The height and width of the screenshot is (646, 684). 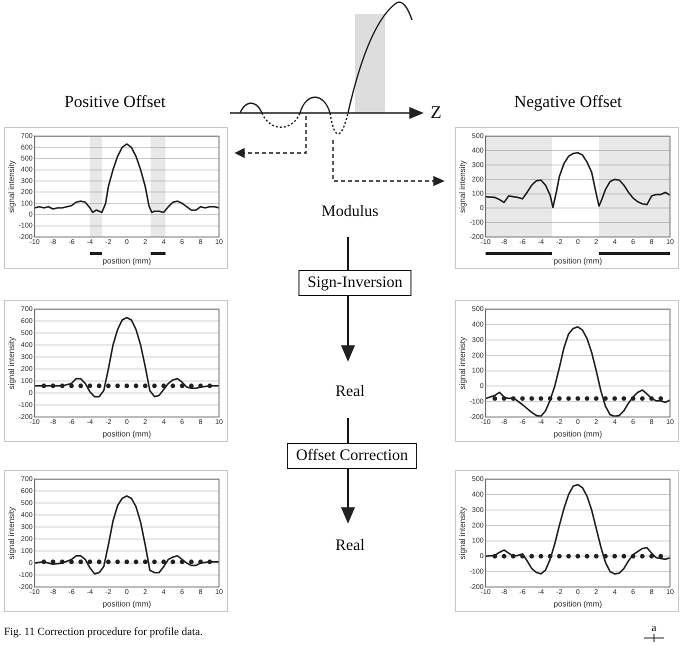 I want to click on text: Positive Offset, so click(x=115, y=102).